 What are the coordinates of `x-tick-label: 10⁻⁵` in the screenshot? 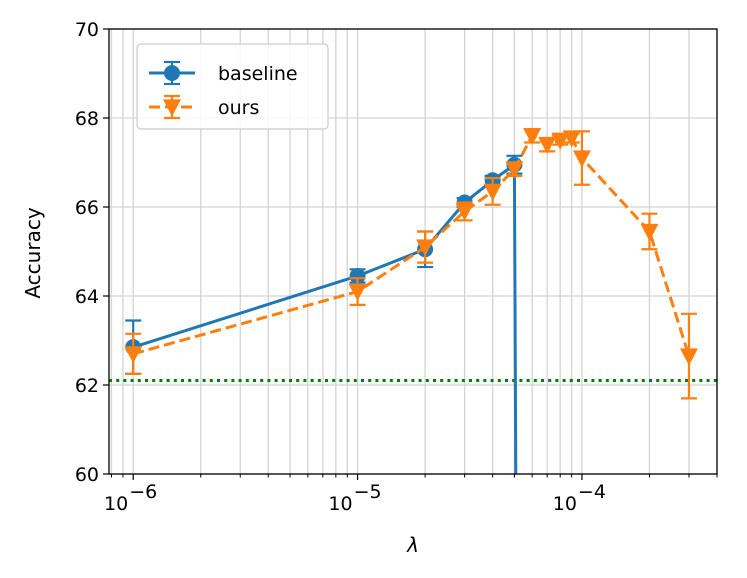 It's located at (354, 498).